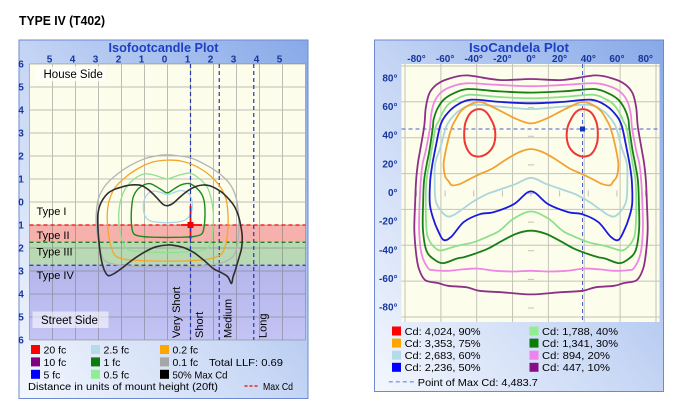  I want to click on svg-text: Very Short, so click(177, 312).